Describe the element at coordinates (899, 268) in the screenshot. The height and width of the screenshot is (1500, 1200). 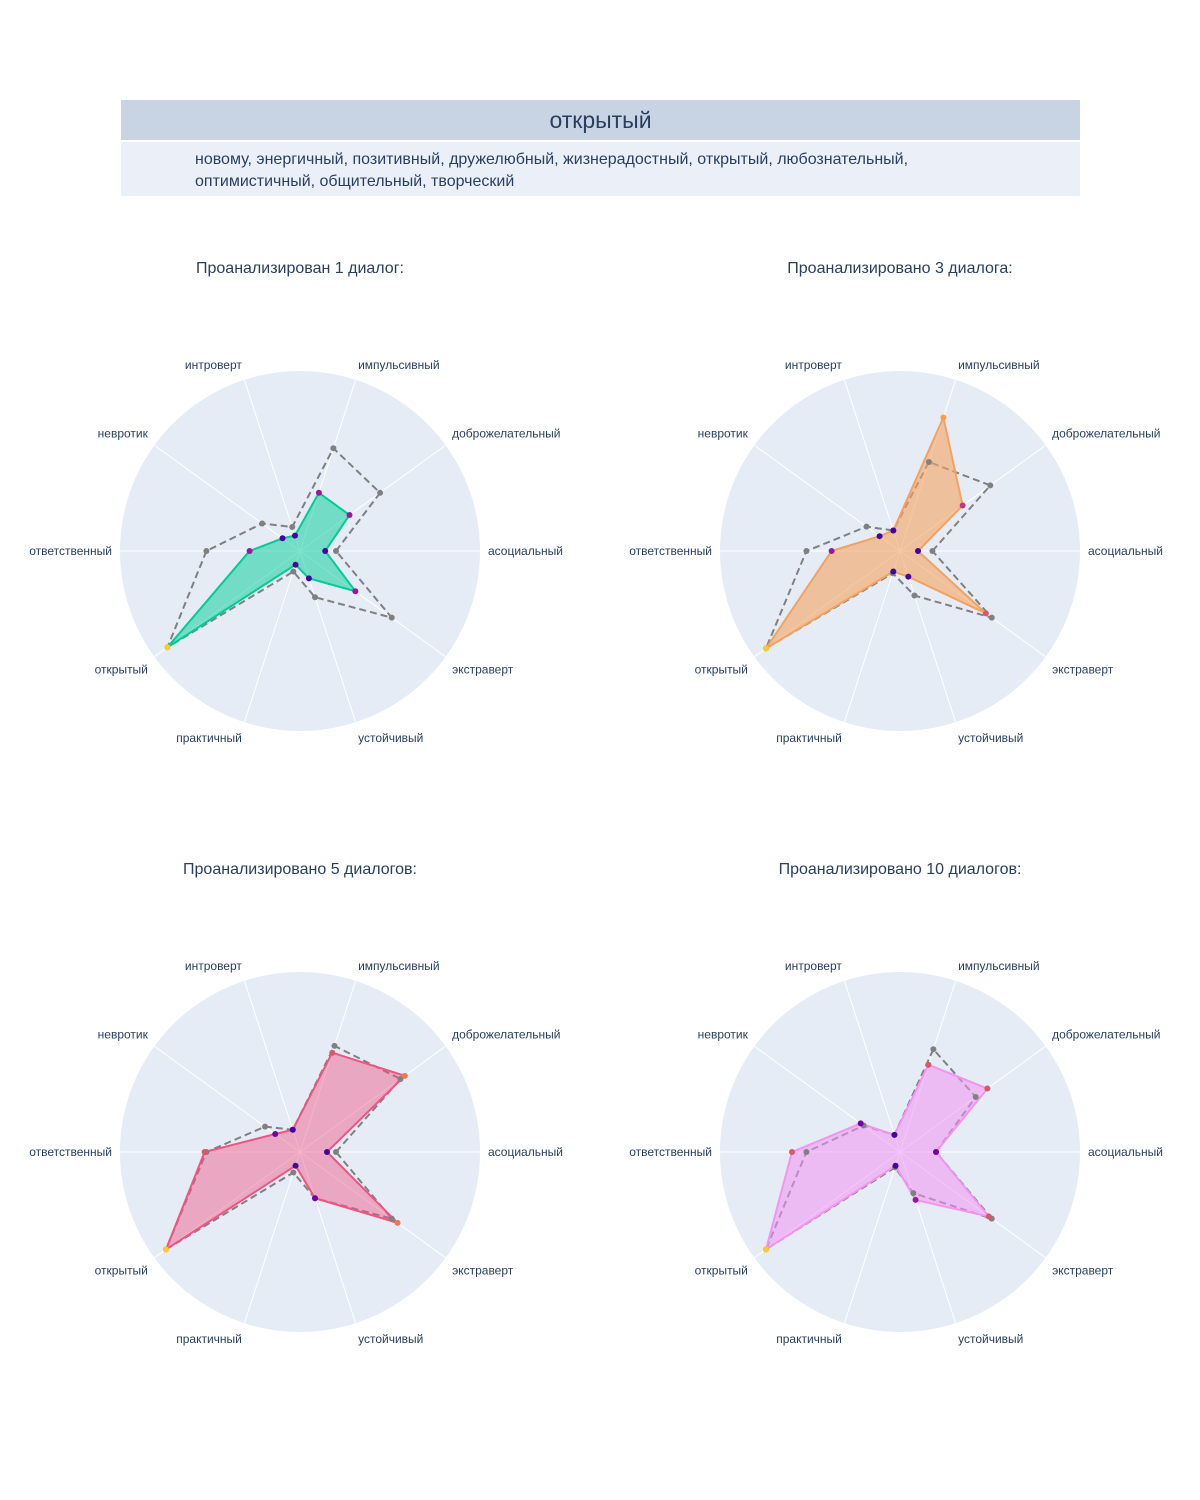
I see `chart-subtitle: Проанализировано 3 диалога:` at that location.